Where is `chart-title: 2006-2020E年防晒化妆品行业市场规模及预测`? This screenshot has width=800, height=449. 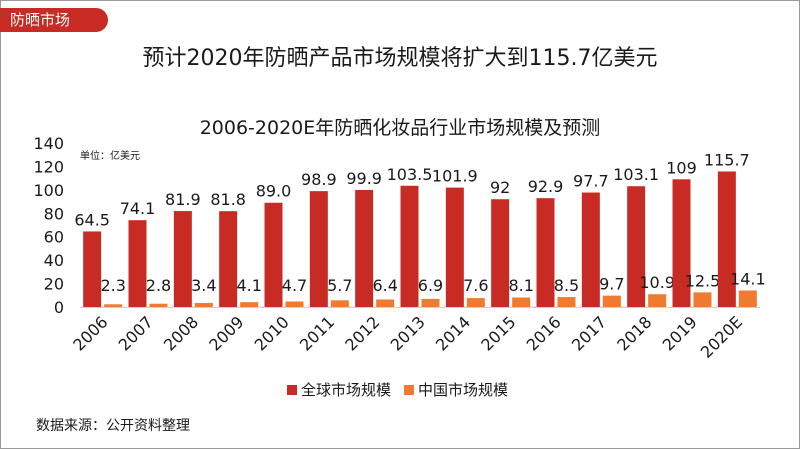
chart-title: 2006-2020E年防晒化妆品行业市场规模及预测 is located at coordinates (400, 128).